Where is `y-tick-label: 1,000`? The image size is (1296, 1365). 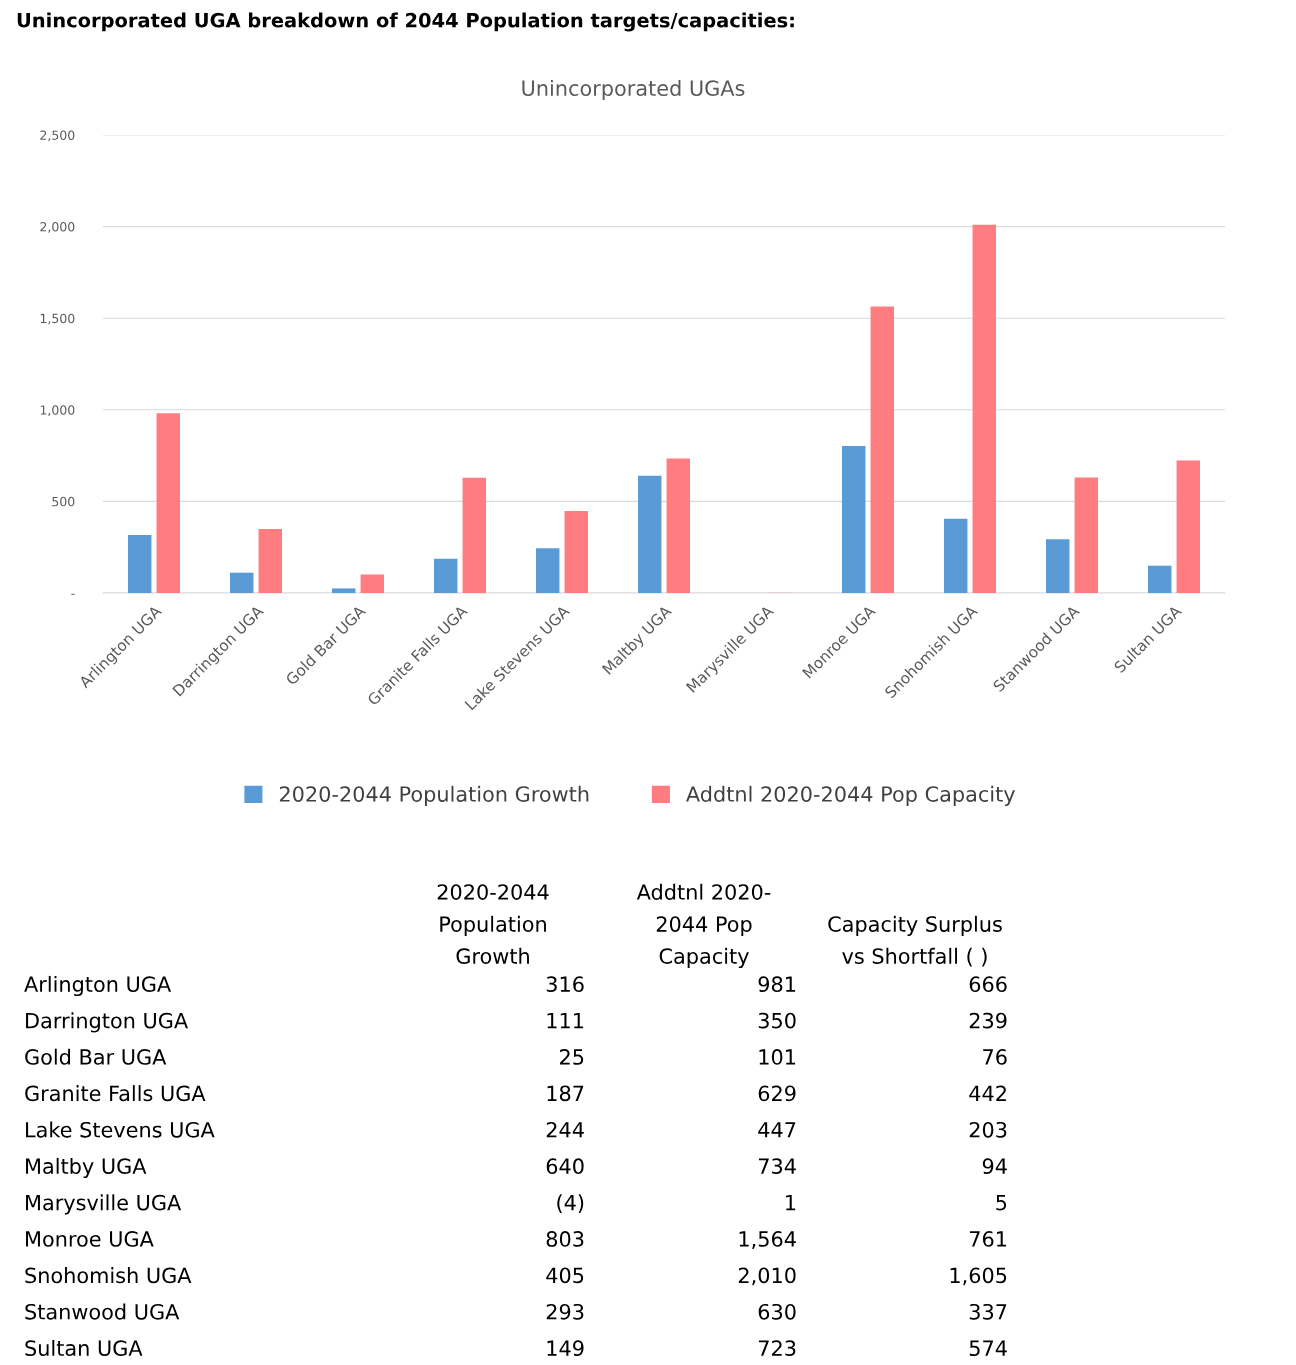
y-tick-label: 1,000 is located at coordinates (57, 410).